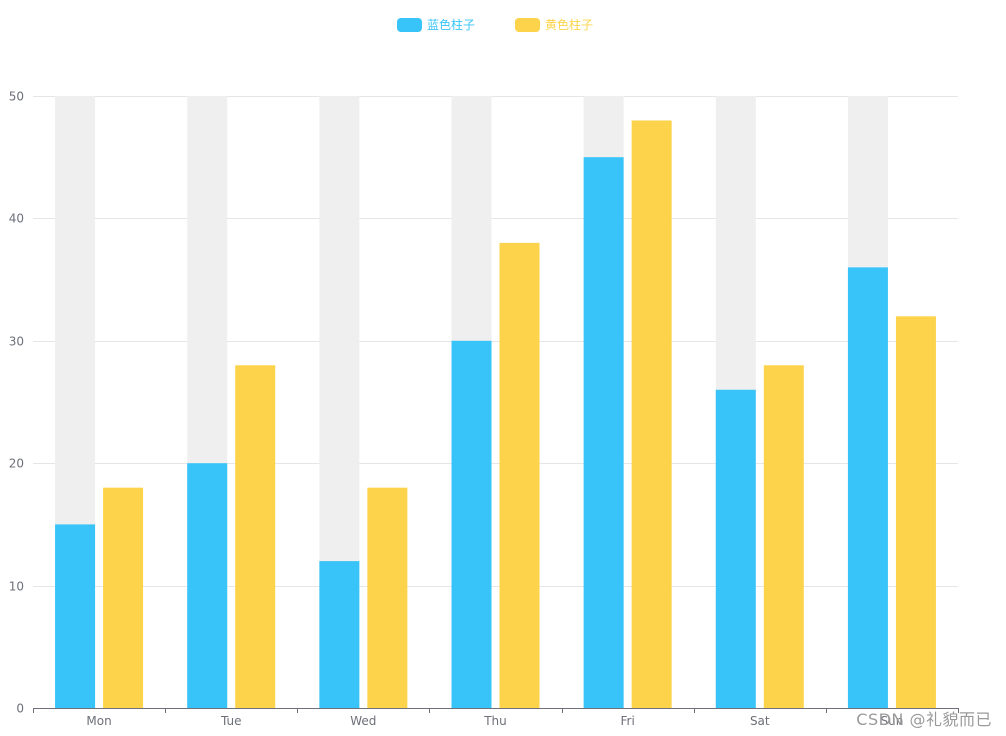  I want to click on x-tick-label: Fri, so click(627, 721).